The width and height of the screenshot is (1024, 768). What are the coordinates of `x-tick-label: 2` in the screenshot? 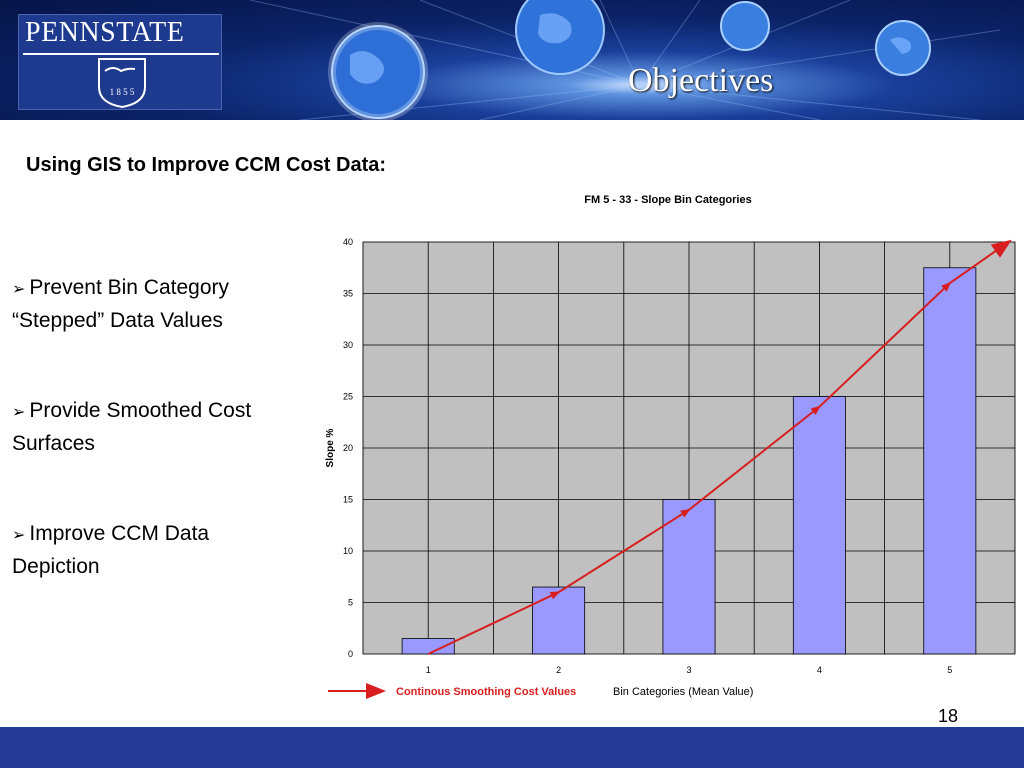 It's located at (558, 670).